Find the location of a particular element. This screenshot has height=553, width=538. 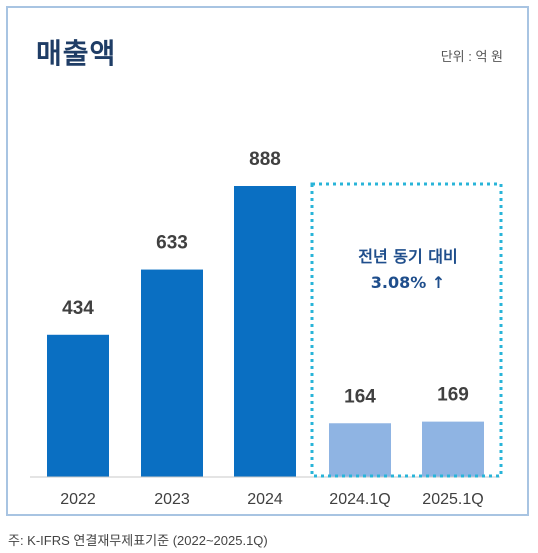

footnote: 주: K-IFRS 연결재무제표기준 (2022~2025.1Q) is located at coordinates (138, 540).